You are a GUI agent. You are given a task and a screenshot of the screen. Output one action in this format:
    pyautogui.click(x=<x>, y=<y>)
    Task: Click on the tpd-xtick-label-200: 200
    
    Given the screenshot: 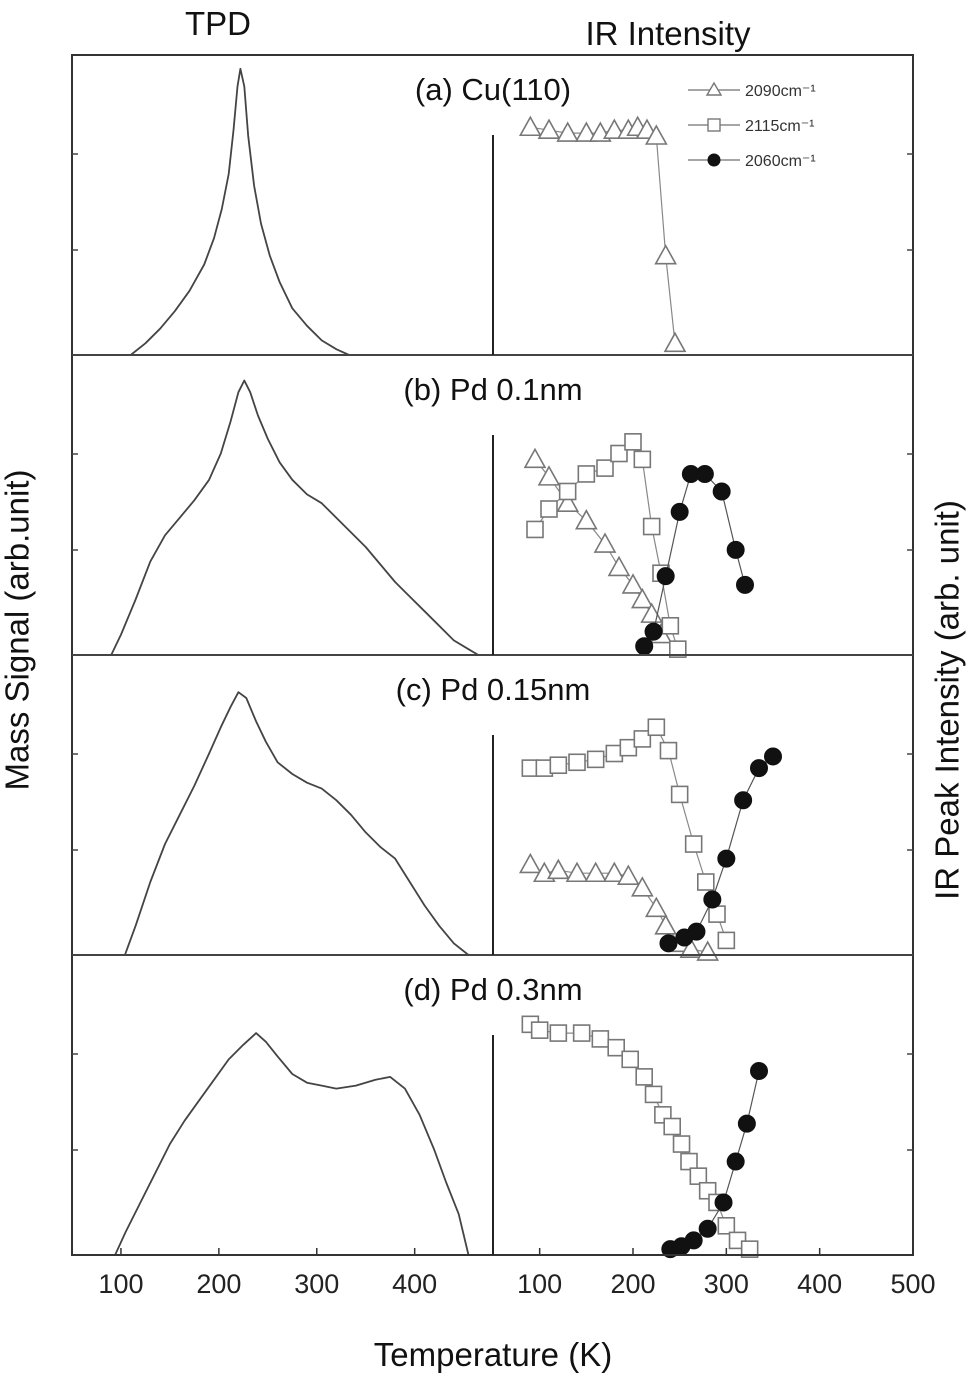 What is the action you would take?
    pyautogui.click(x=218, y=1284)
    